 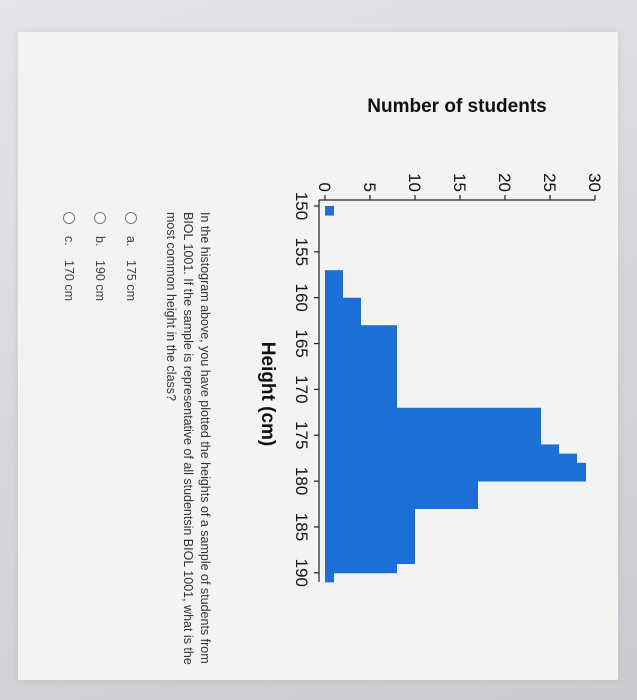 I want to click on x-tick-label: 165, so click(x=301, y=343).